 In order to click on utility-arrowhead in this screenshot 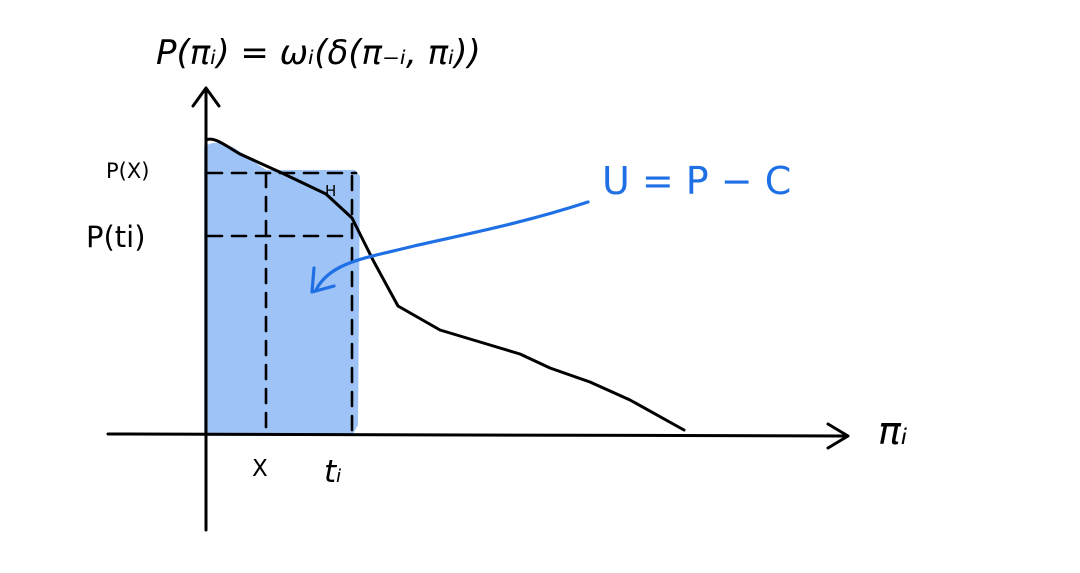, I will do `click(323, 280)`.